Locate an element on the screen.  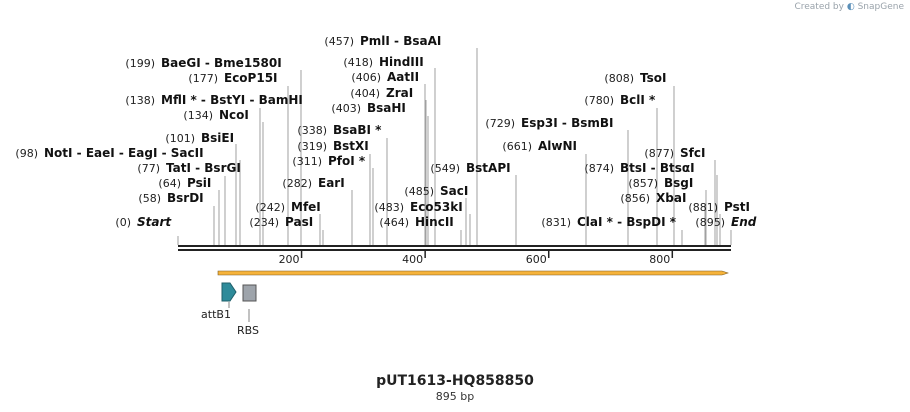
rbs-feature-box is located at coordinates (249, 293).